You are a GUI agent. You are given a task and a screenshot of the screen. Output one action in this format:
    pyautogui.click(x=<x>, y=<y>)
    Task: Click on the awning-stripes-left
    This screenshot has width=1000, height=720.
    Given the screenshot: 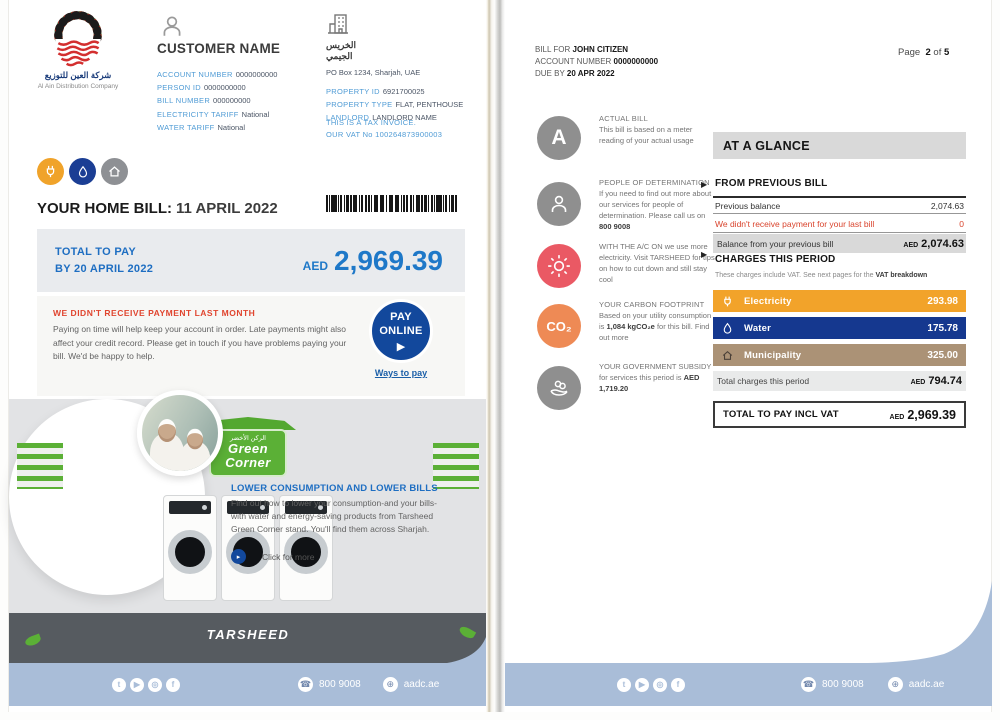 What is the action you would take?
    pyautogui.click(x=40, y=466)
    